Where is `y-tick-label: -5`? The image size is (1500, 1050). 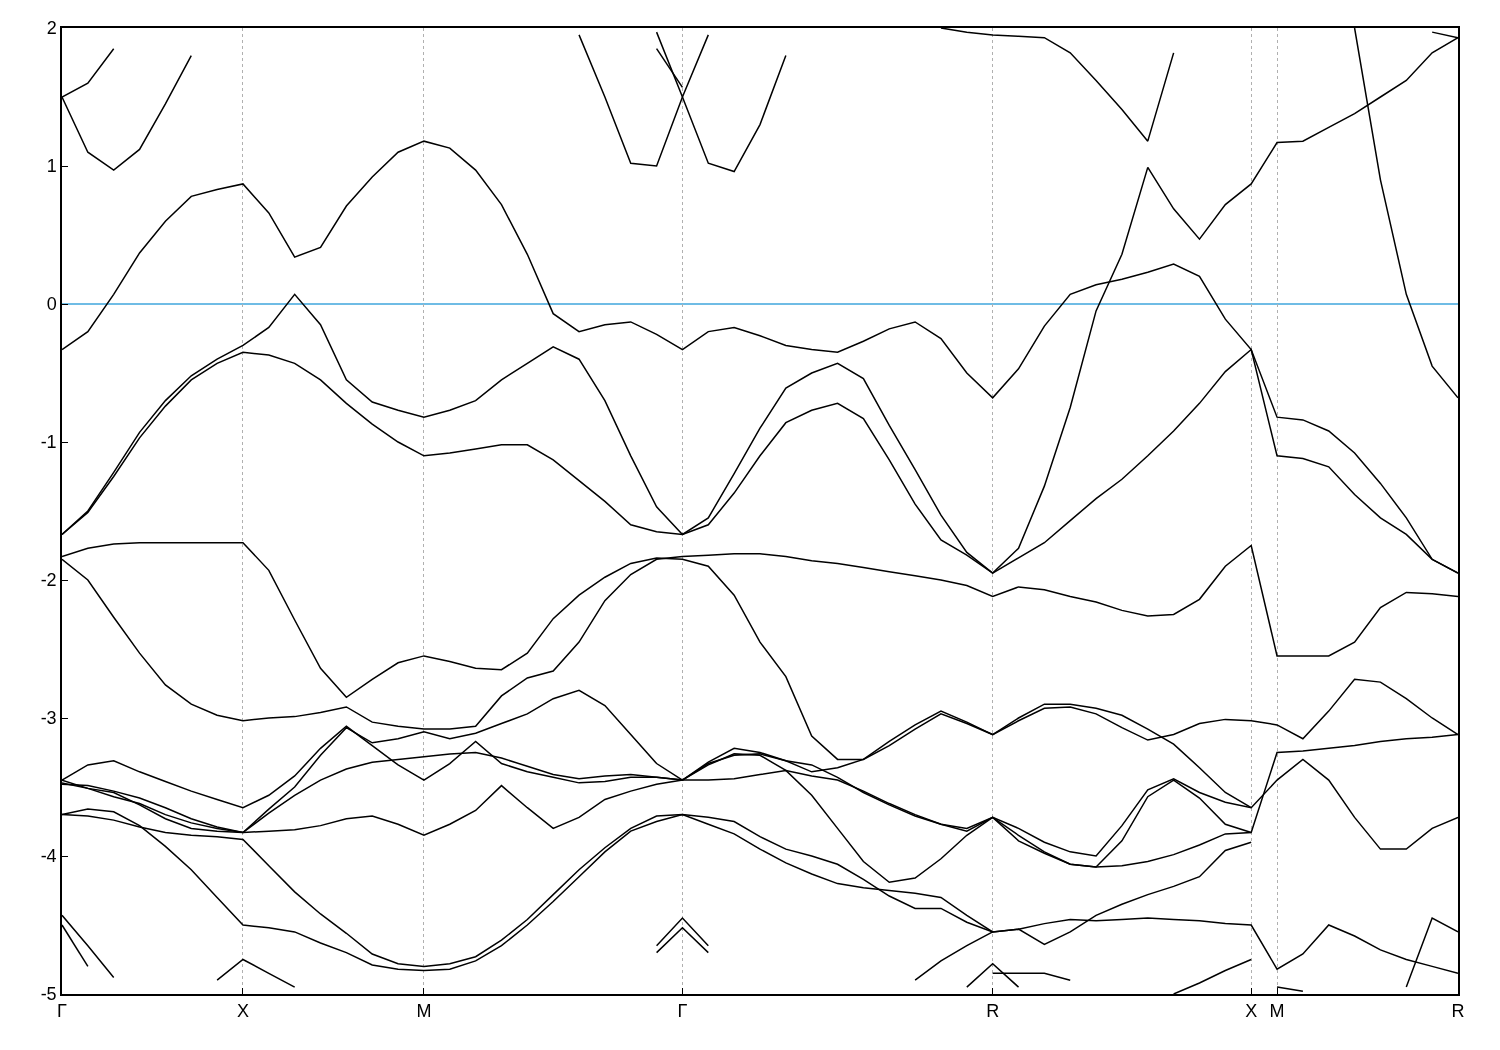
y-tick-label: -5 is located at coordinates (48, 994).